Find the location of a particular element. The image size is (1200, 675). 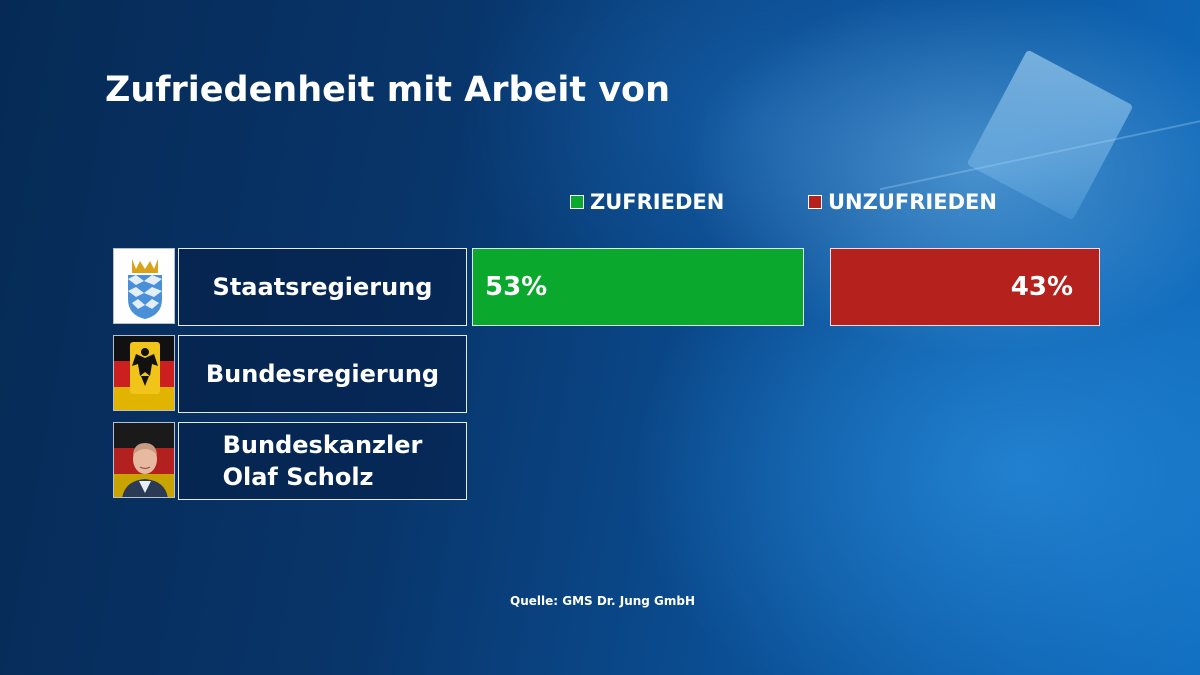

german-eagle-flag-icon is located at coordinates (144, 373).